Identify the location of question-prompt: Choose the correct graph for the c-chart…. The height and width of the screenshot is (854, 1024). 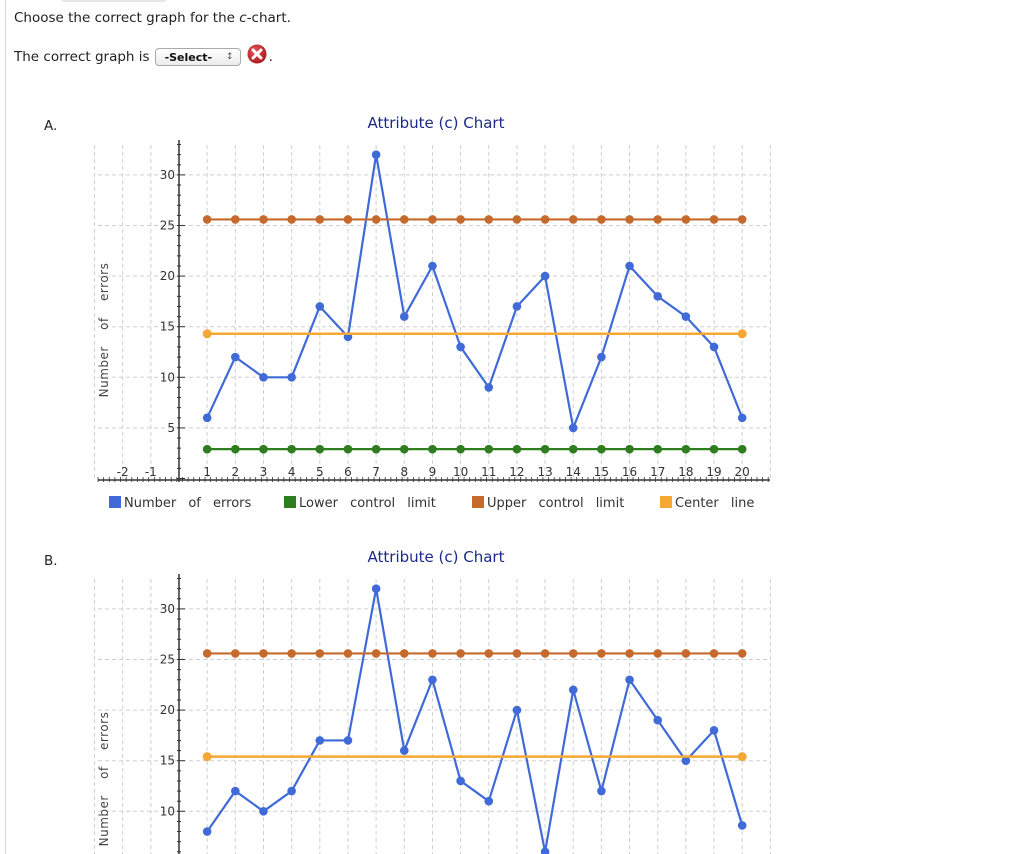
(152, 18).